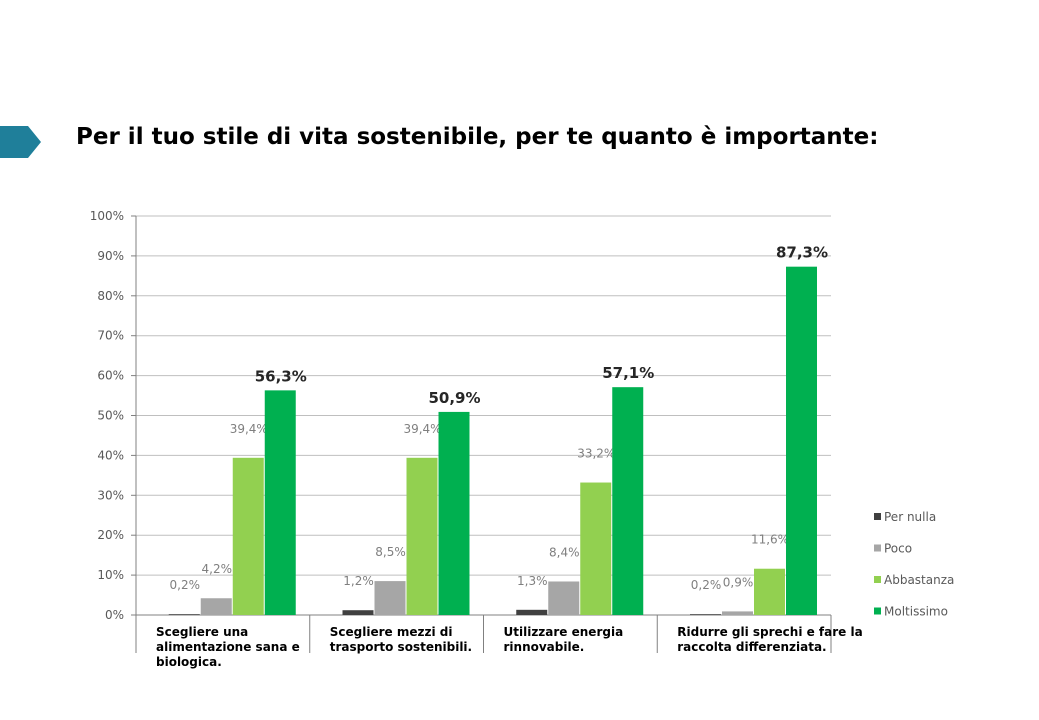  I want to click on data-label: 33,2%, so click(596, 454).